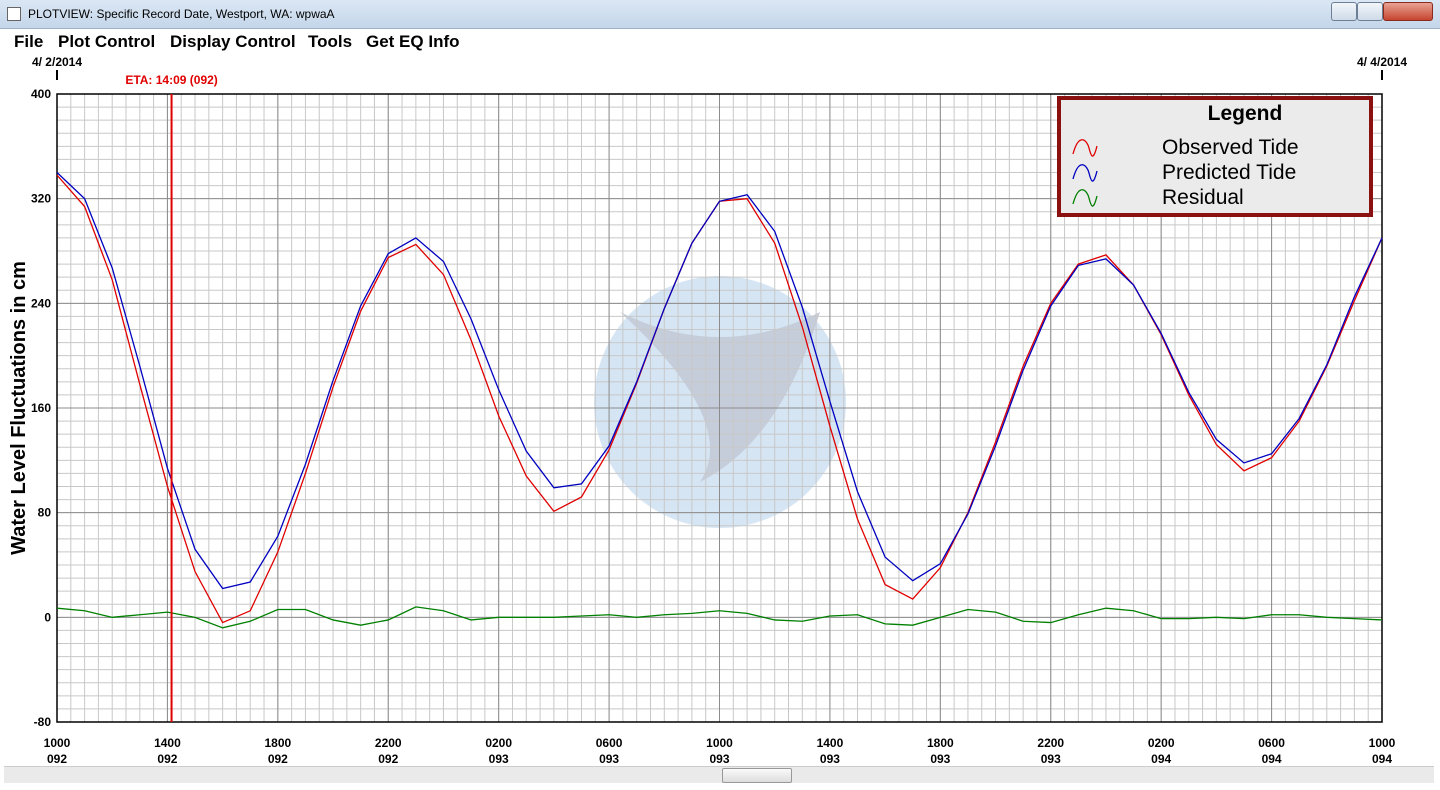 The height and width of the screenshot is (790, 1440). I want to click on y-tick-label: 320, so click(41, 199).